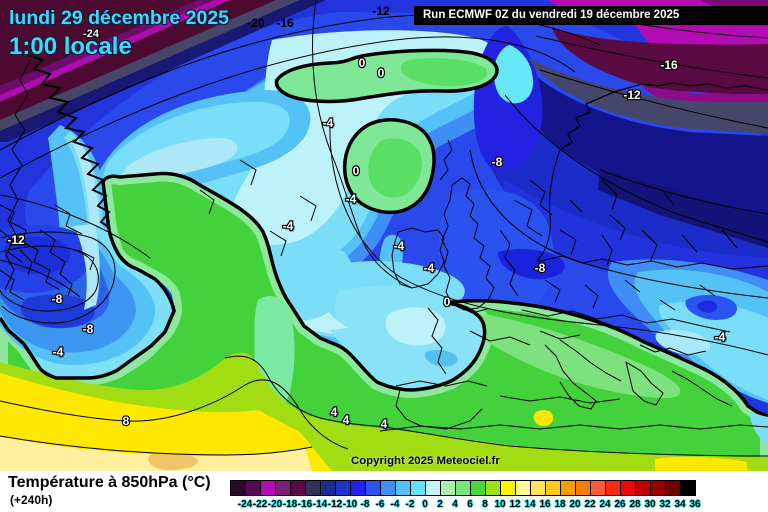 This screenshot has height=512, width=768. I want to click on svg-text: 8, so click(126, 421).